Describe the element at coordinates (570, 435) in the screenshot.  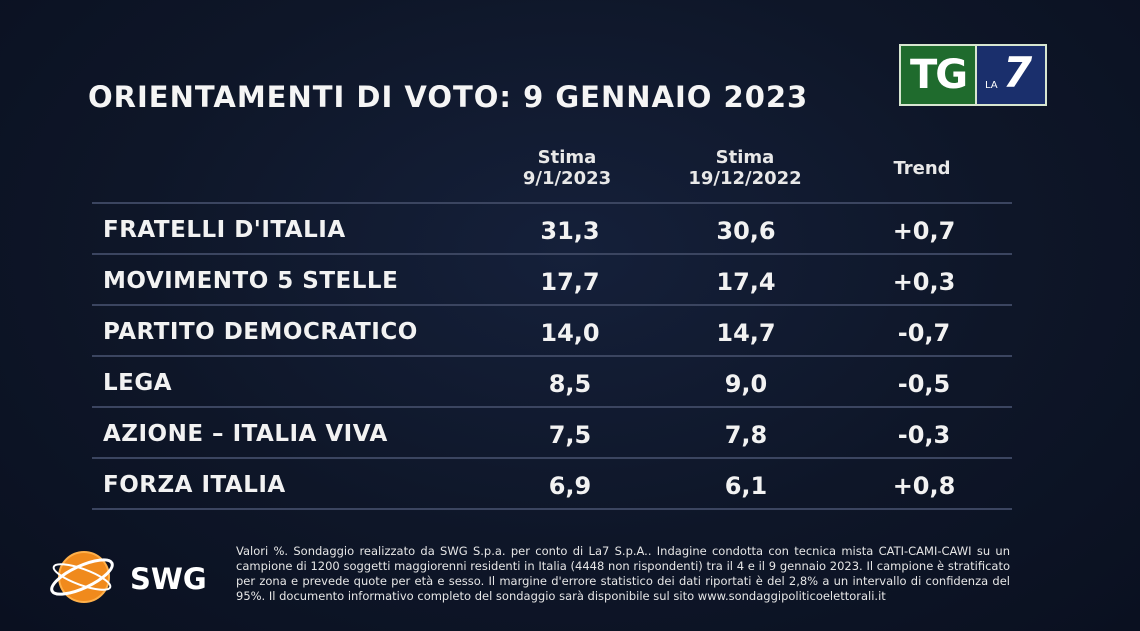
I see `current-value: 7,5` at that location.